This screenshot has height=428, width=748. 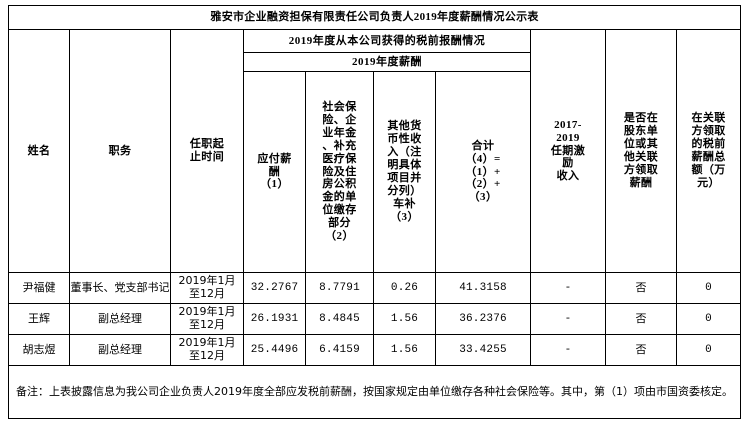 I want to click on cell-social-insurance: 8.7791, so click(x=339, y=288).